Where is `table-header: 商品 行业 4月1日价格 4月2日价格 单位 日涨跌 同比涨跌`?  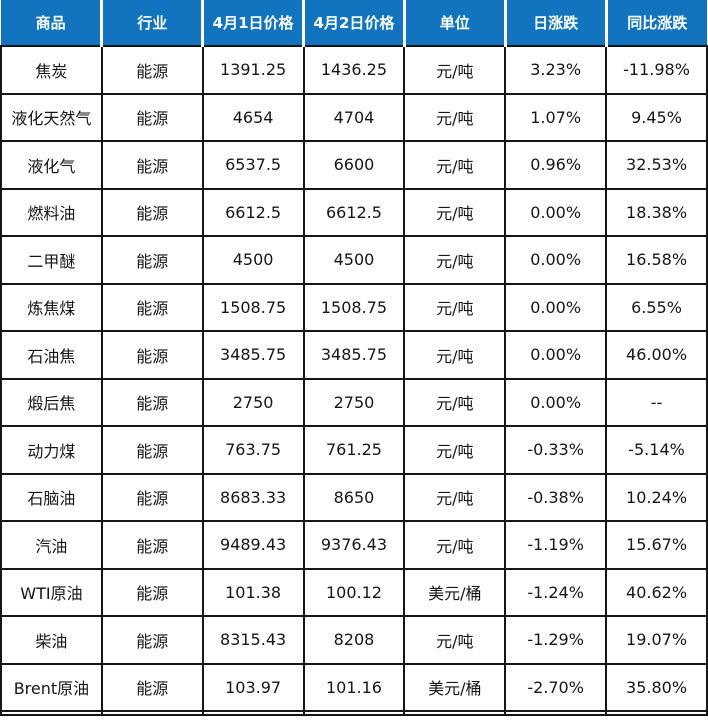
table-header: 商品 行业 4月1日价格 4月2日价格 单位 日涨跌 同比涨跌 is located at coordinates (354, 23).